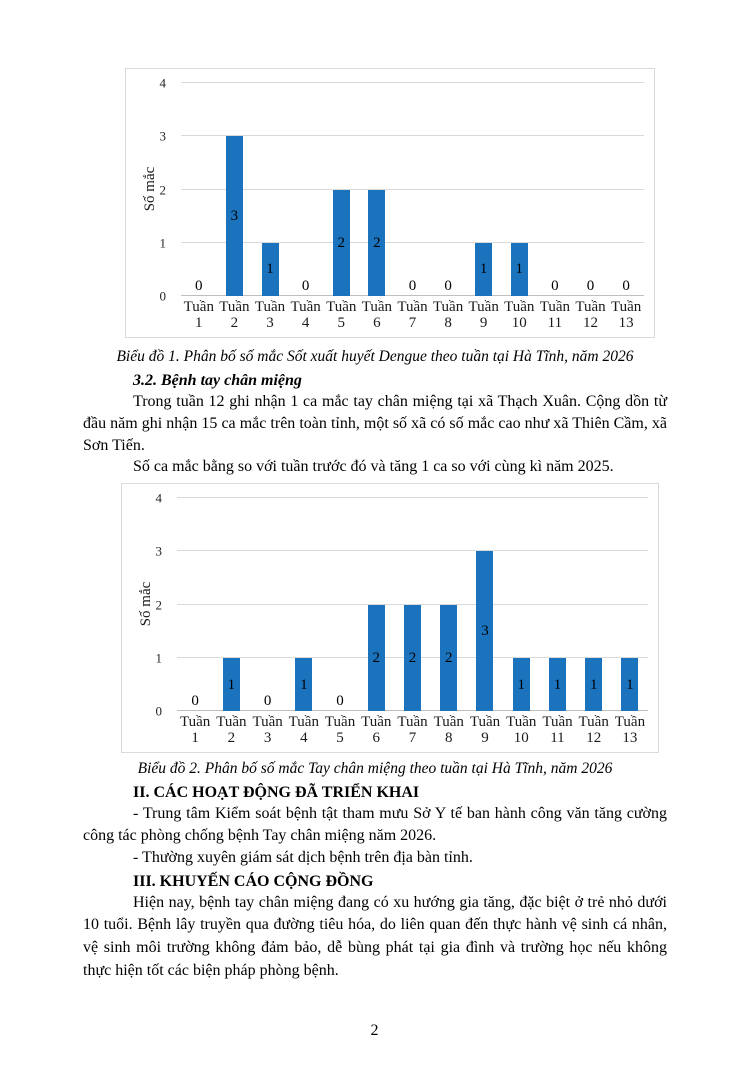 The image size is (749, 1066). I want to click on bars: 0 3 1 0 2 2 0 0 1 1 0 0 0, so click(412, 189).